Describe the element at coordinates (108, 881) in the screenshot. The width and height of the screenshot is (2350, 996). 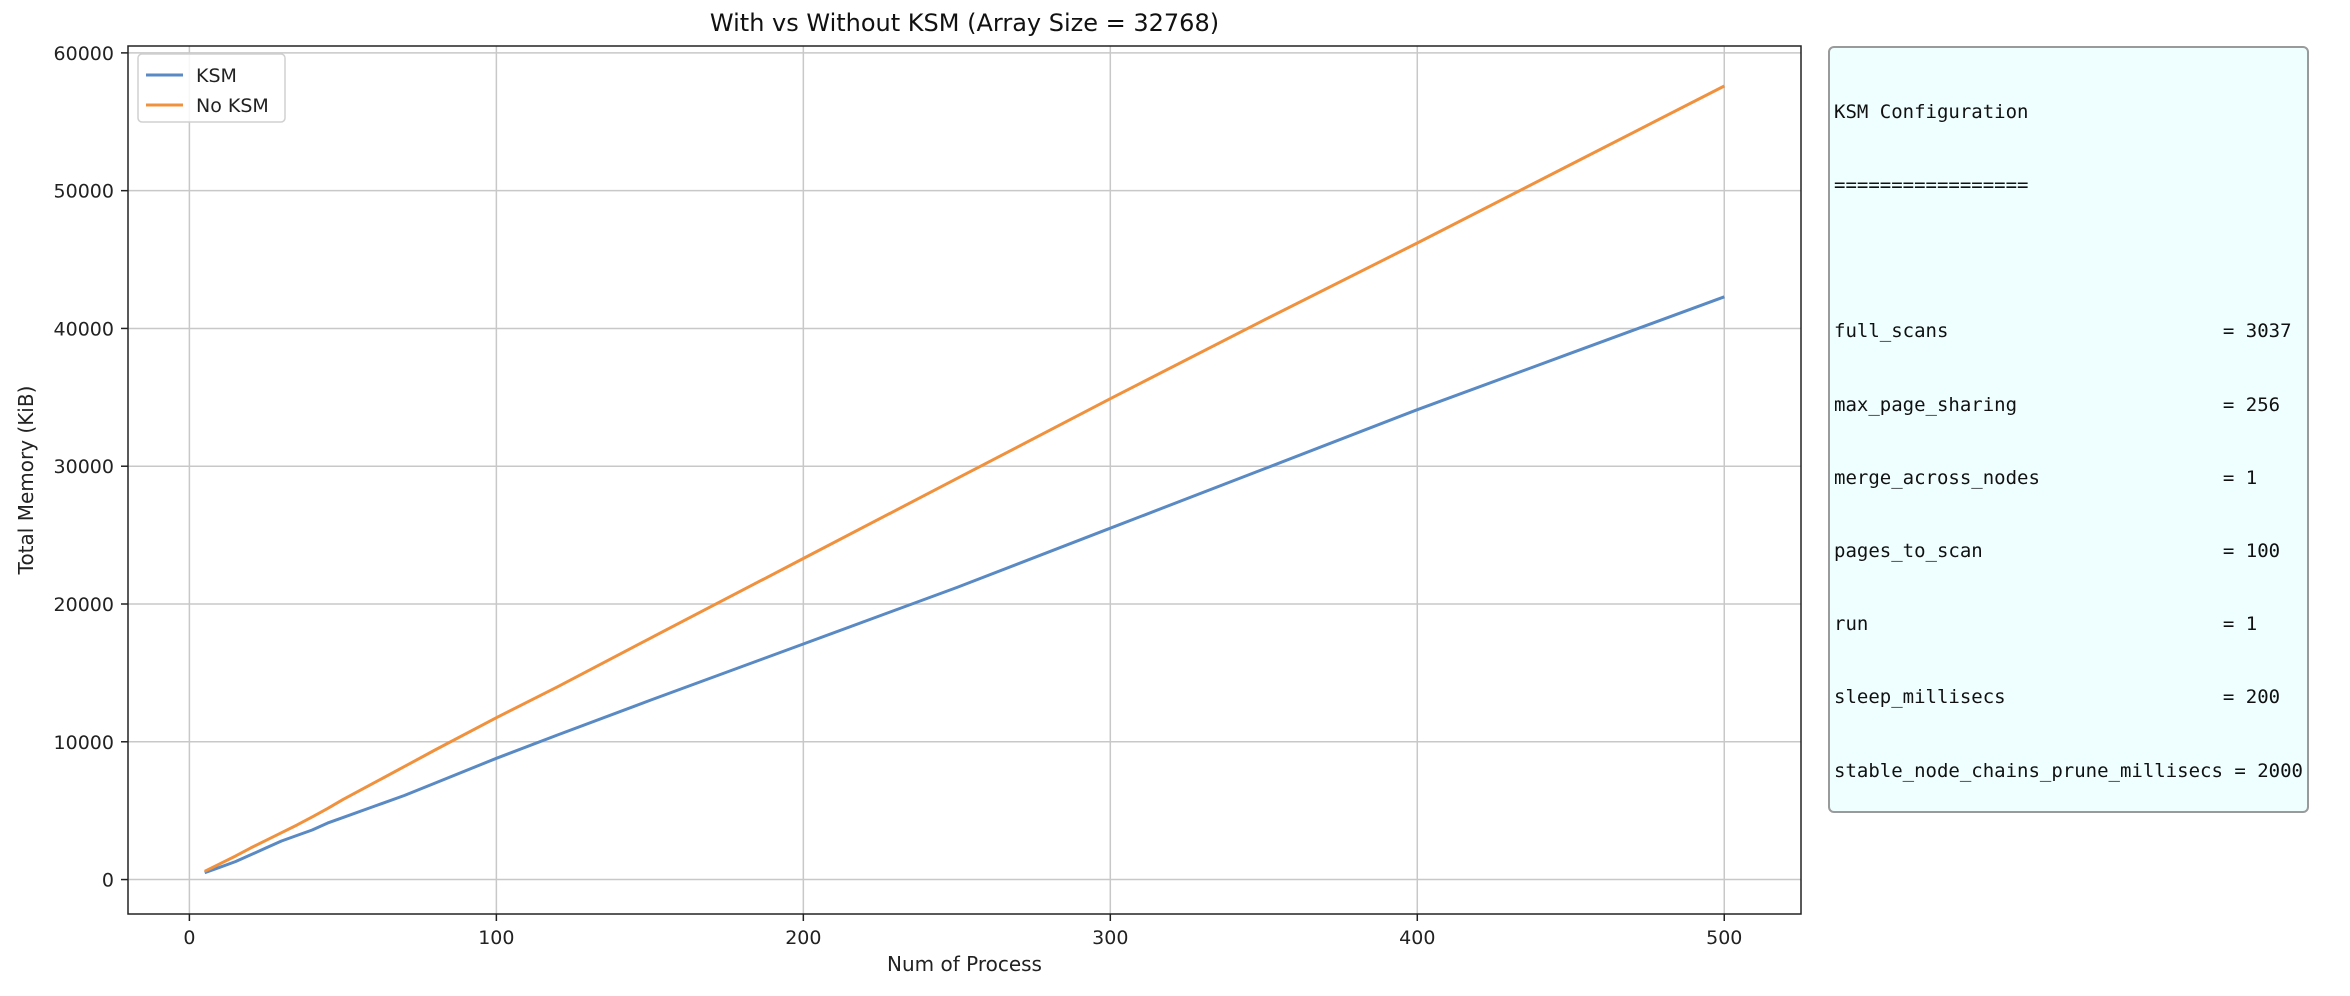
I see `y-tick-label: 0` at that location.